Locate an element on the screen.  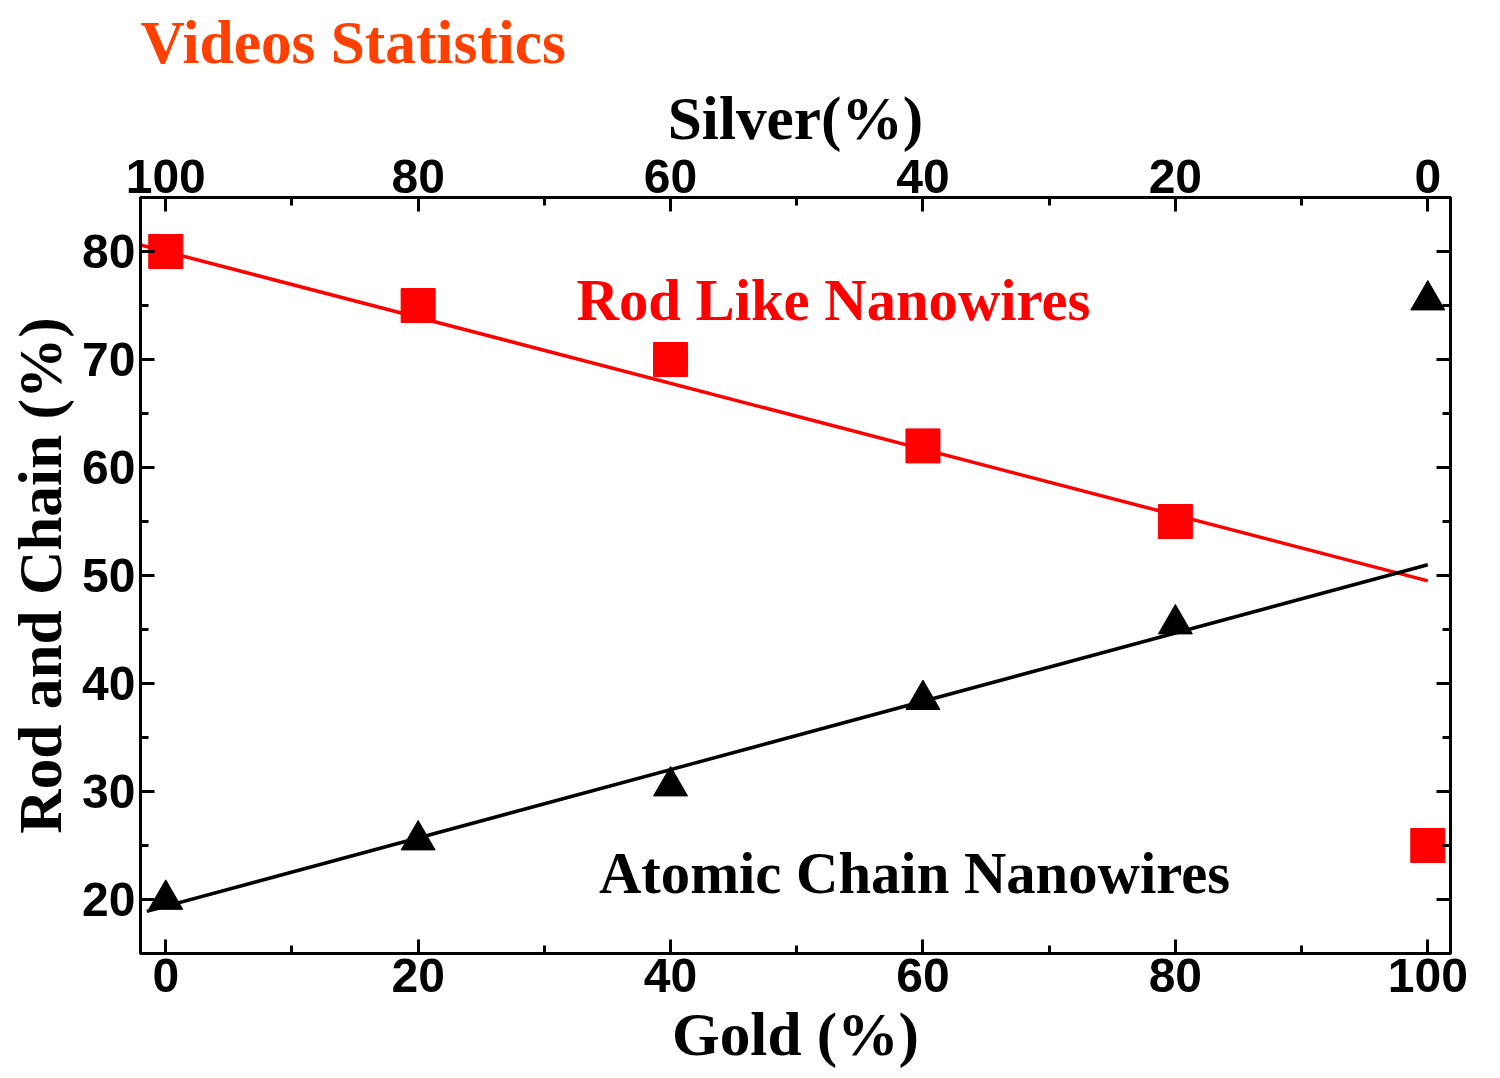
x2-tick-label: 0 is located at coordinates (1428, 176).